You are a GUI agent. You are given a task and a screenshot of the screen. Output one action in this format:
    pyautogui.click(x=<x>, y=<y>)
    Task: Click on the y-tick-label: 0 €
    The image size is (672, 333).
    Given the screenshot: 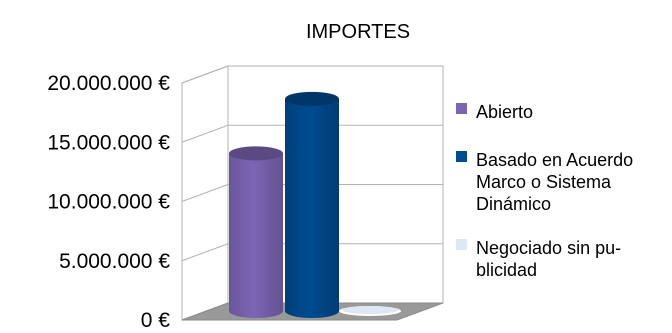 What is the action you would take?
    pyautogui.click(x=156, y=320)
    